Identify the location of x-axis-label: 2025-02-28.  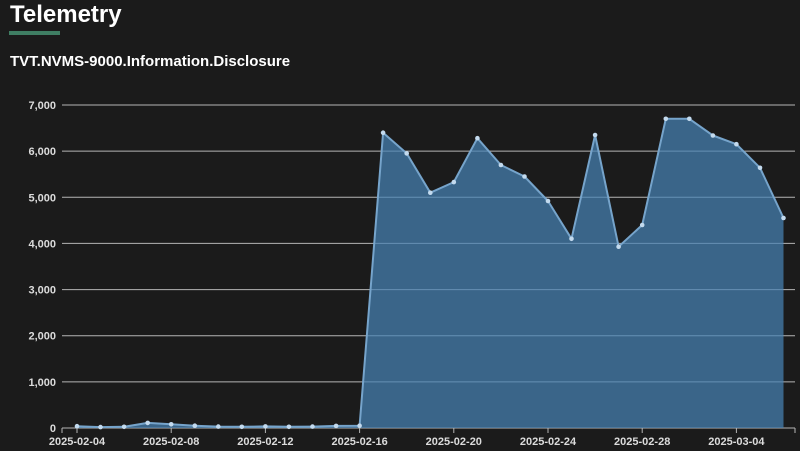
(642, 442).